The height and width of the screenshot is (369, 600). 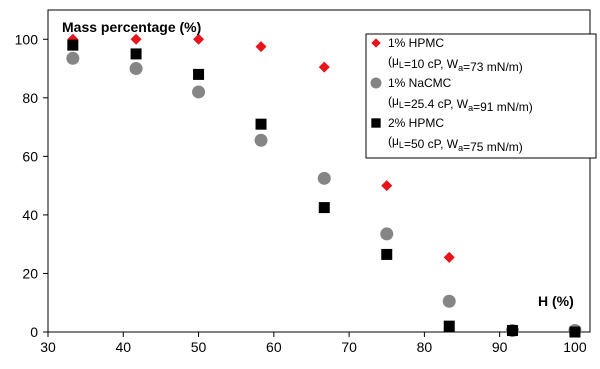 What do you see at coordinates (30, 215) in the screenshot?
I see `y-tick-label: 40` at bounding box center [30, 215].